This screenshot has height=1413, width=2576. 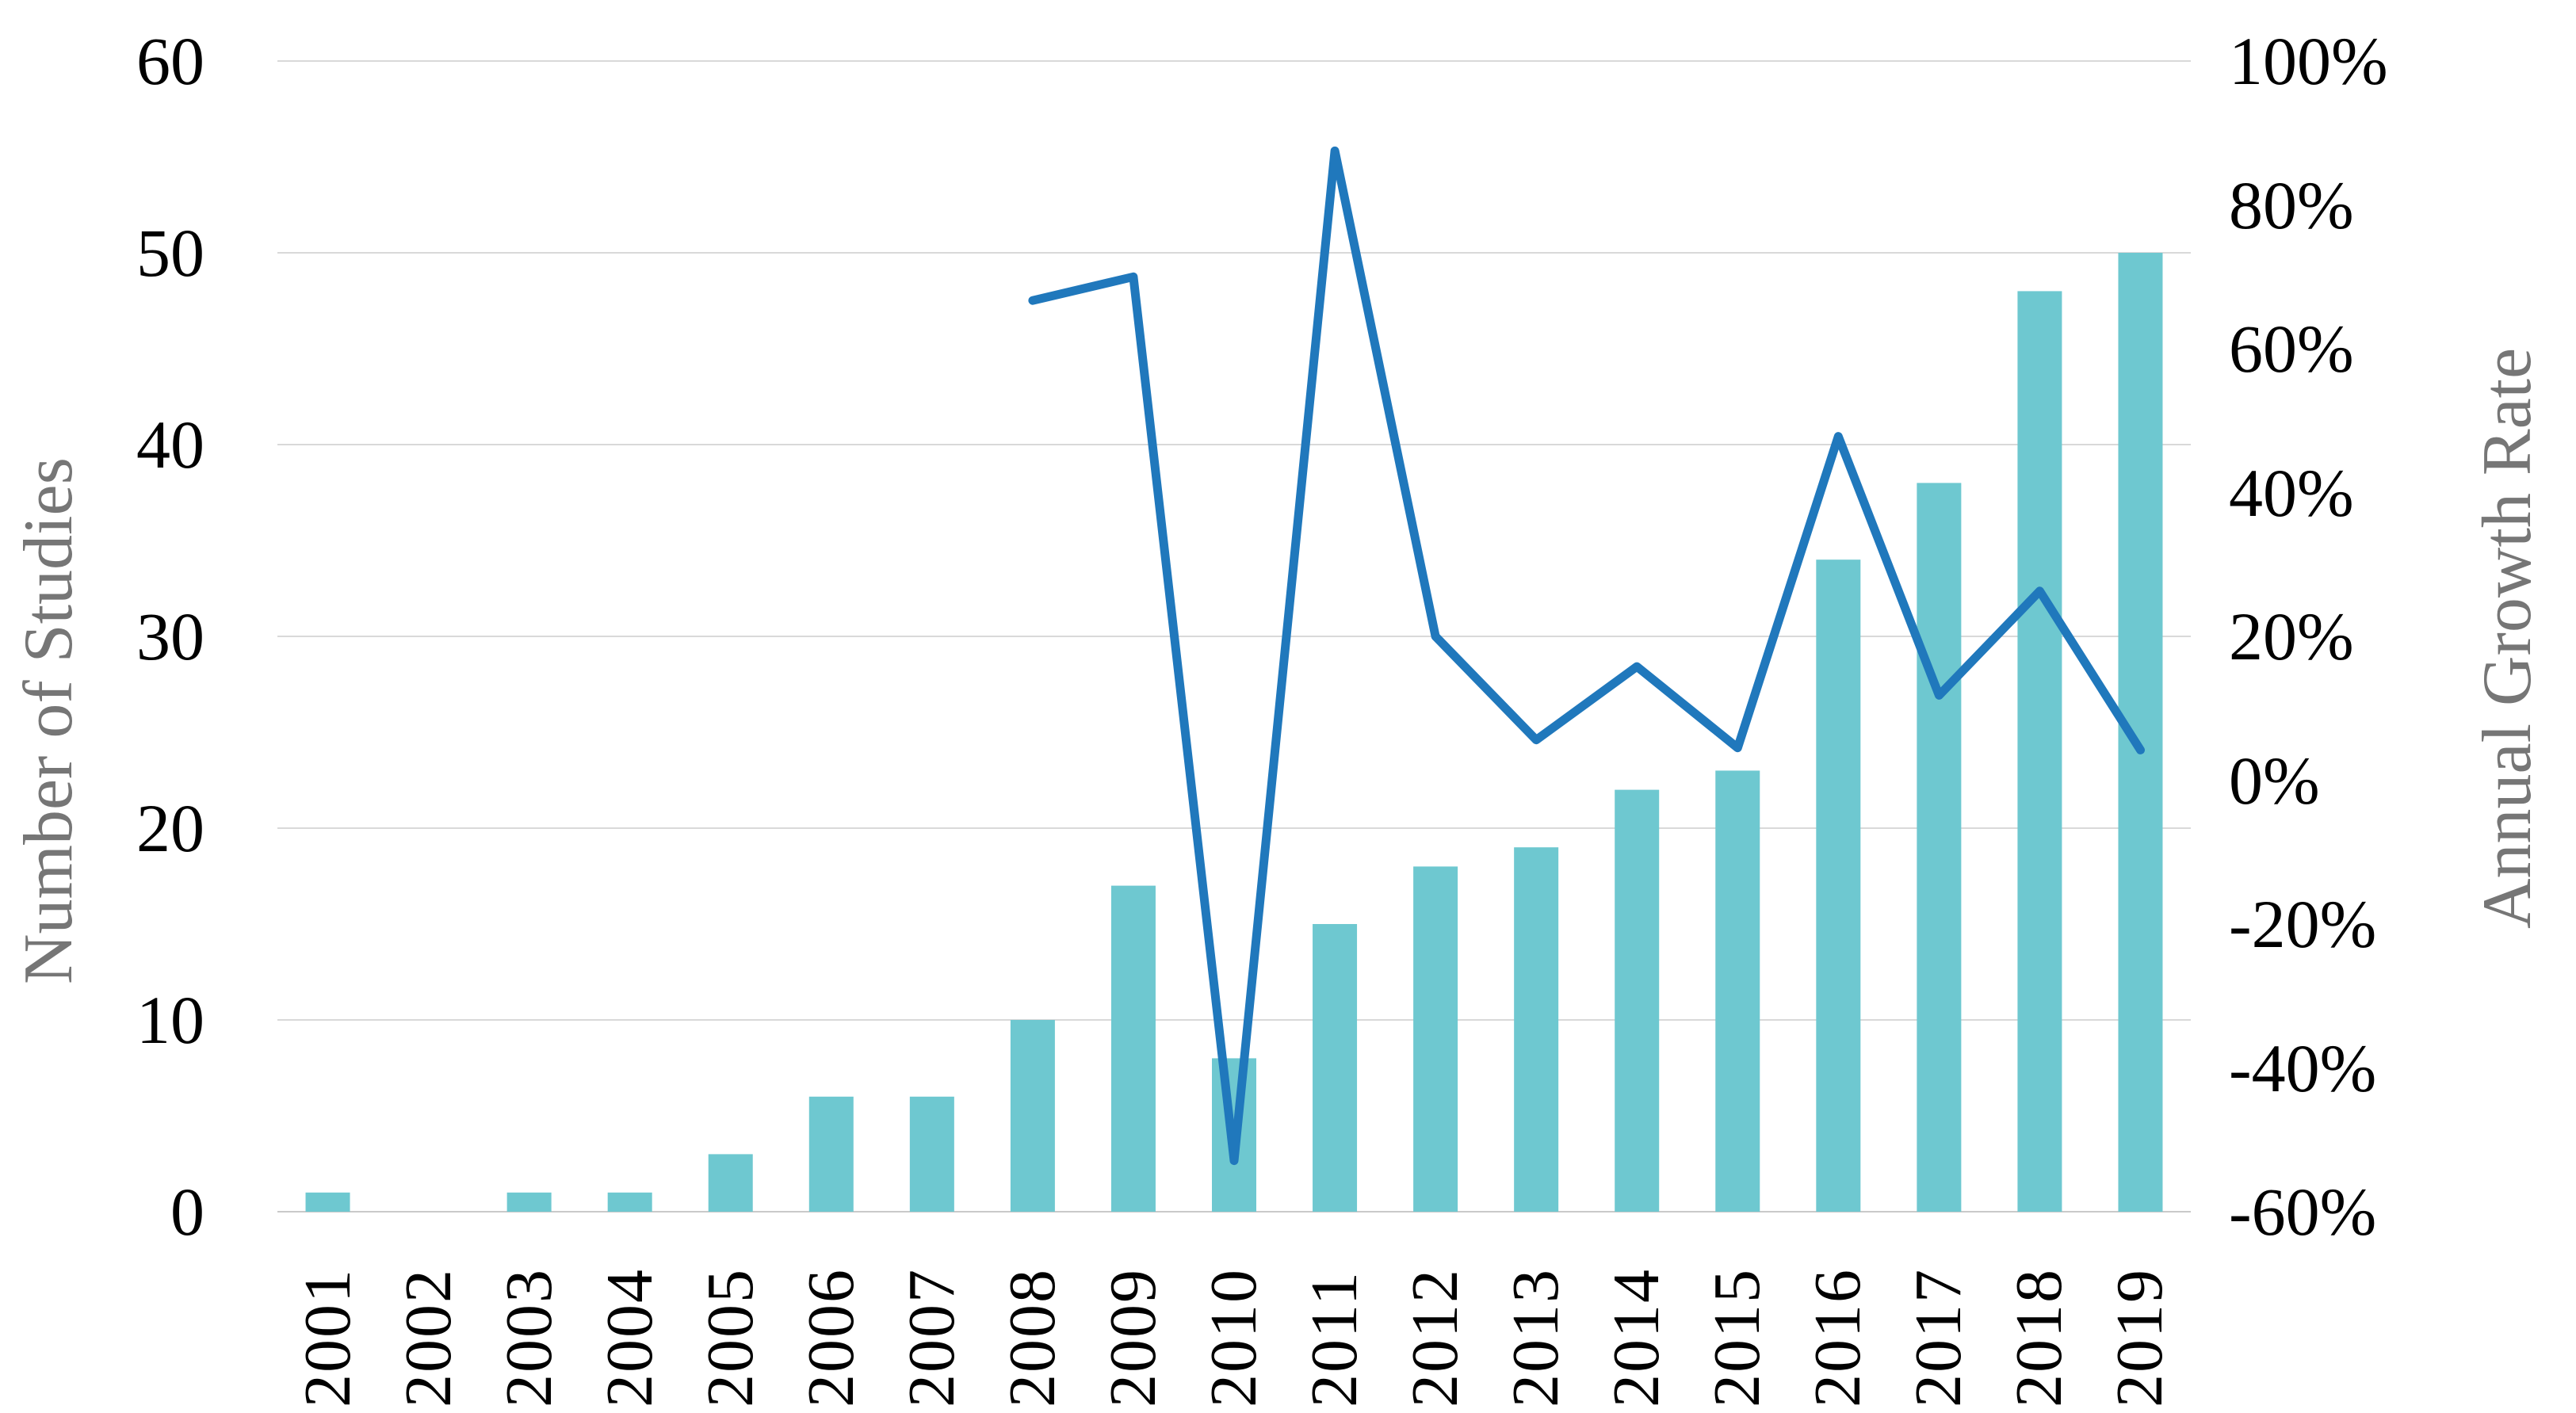 I want to click on bar-2009, so click(x=1133, y=1048).